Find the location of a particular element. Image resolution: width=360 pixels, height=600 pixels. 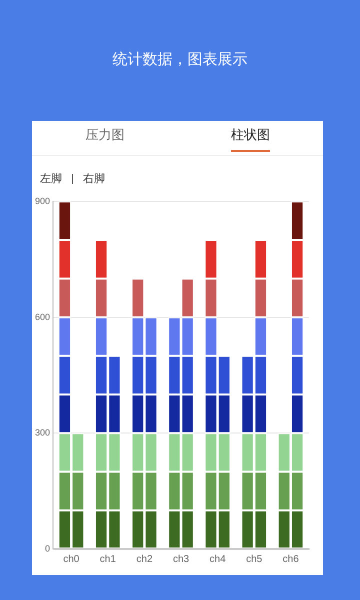

y-tick-label: 600 is located at coordinates (42, 317).